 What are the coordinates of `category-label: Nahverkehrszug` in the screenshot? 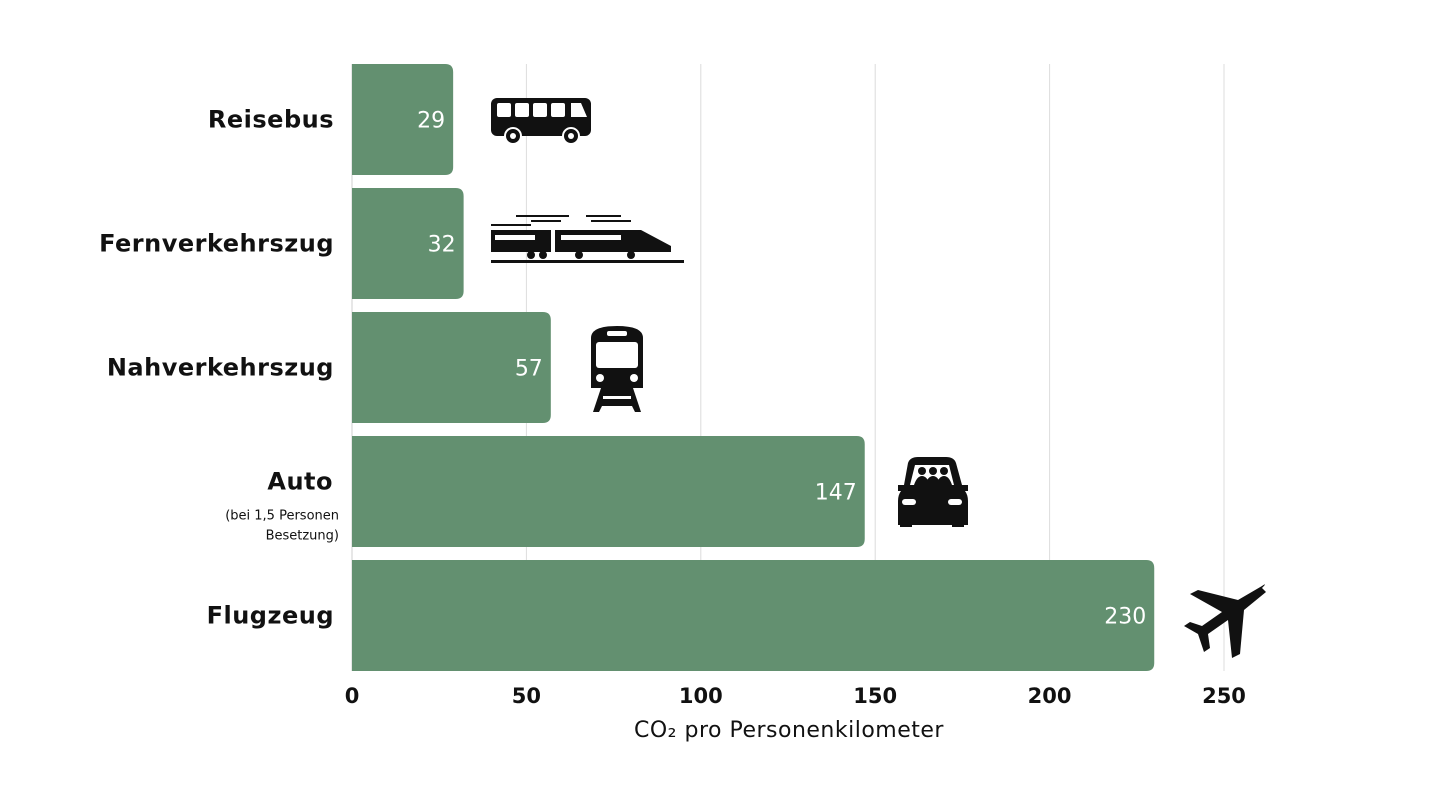 It's located at (220, 368).